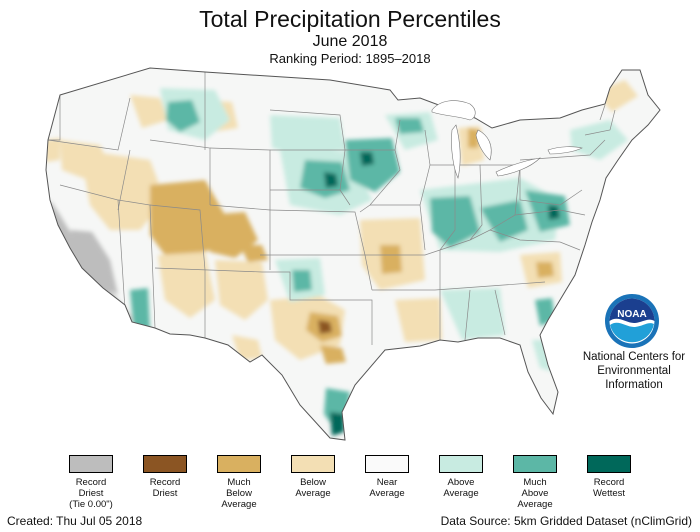 The image size is (700, 532). Describe the element at coordinates (456, 151) in the screenshot. I see `lake-michigan` at that location.